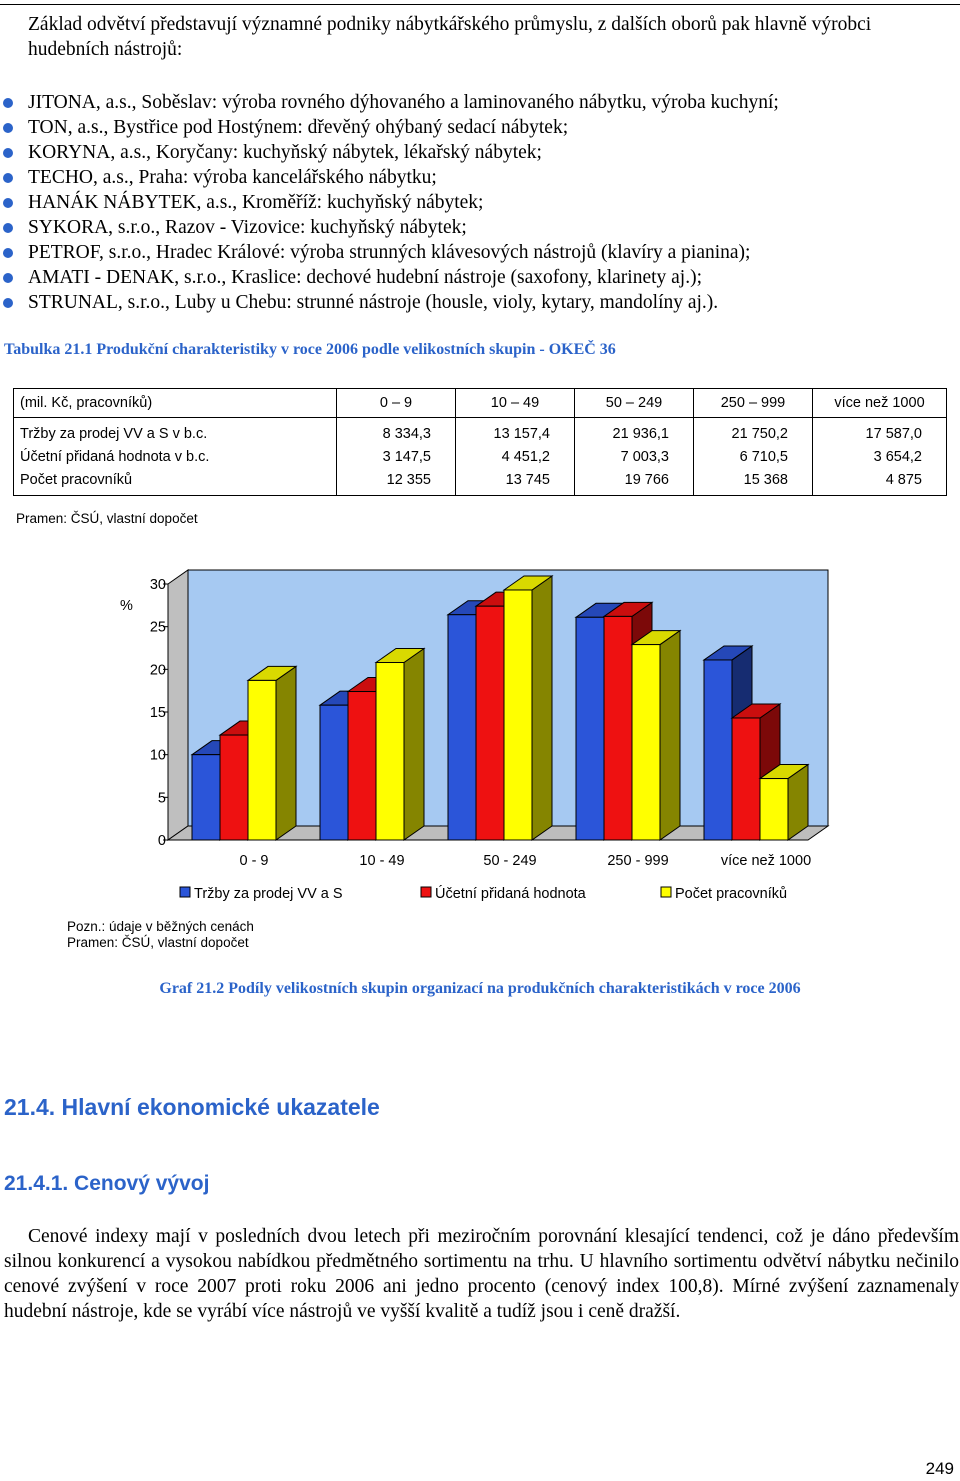 This screenshot has height=1481, width=960. Describe the element at coordinates (480, 419) in the screenshot. I see `table-spacer` at that location.